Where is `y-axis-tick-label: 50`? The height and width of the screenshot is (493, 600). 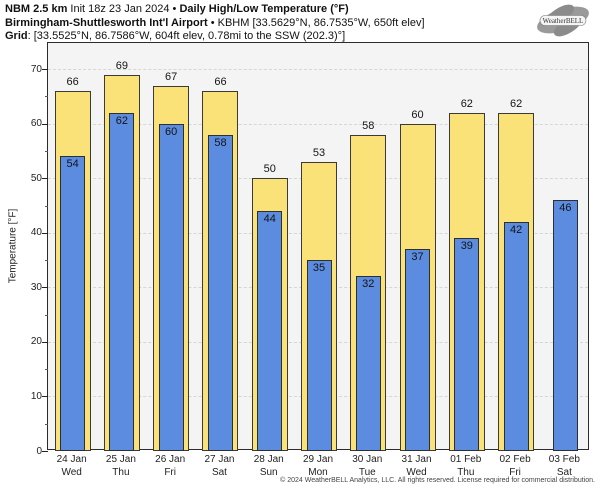
y-axis-tick-label: 50 is located at coordinates (36, 178).